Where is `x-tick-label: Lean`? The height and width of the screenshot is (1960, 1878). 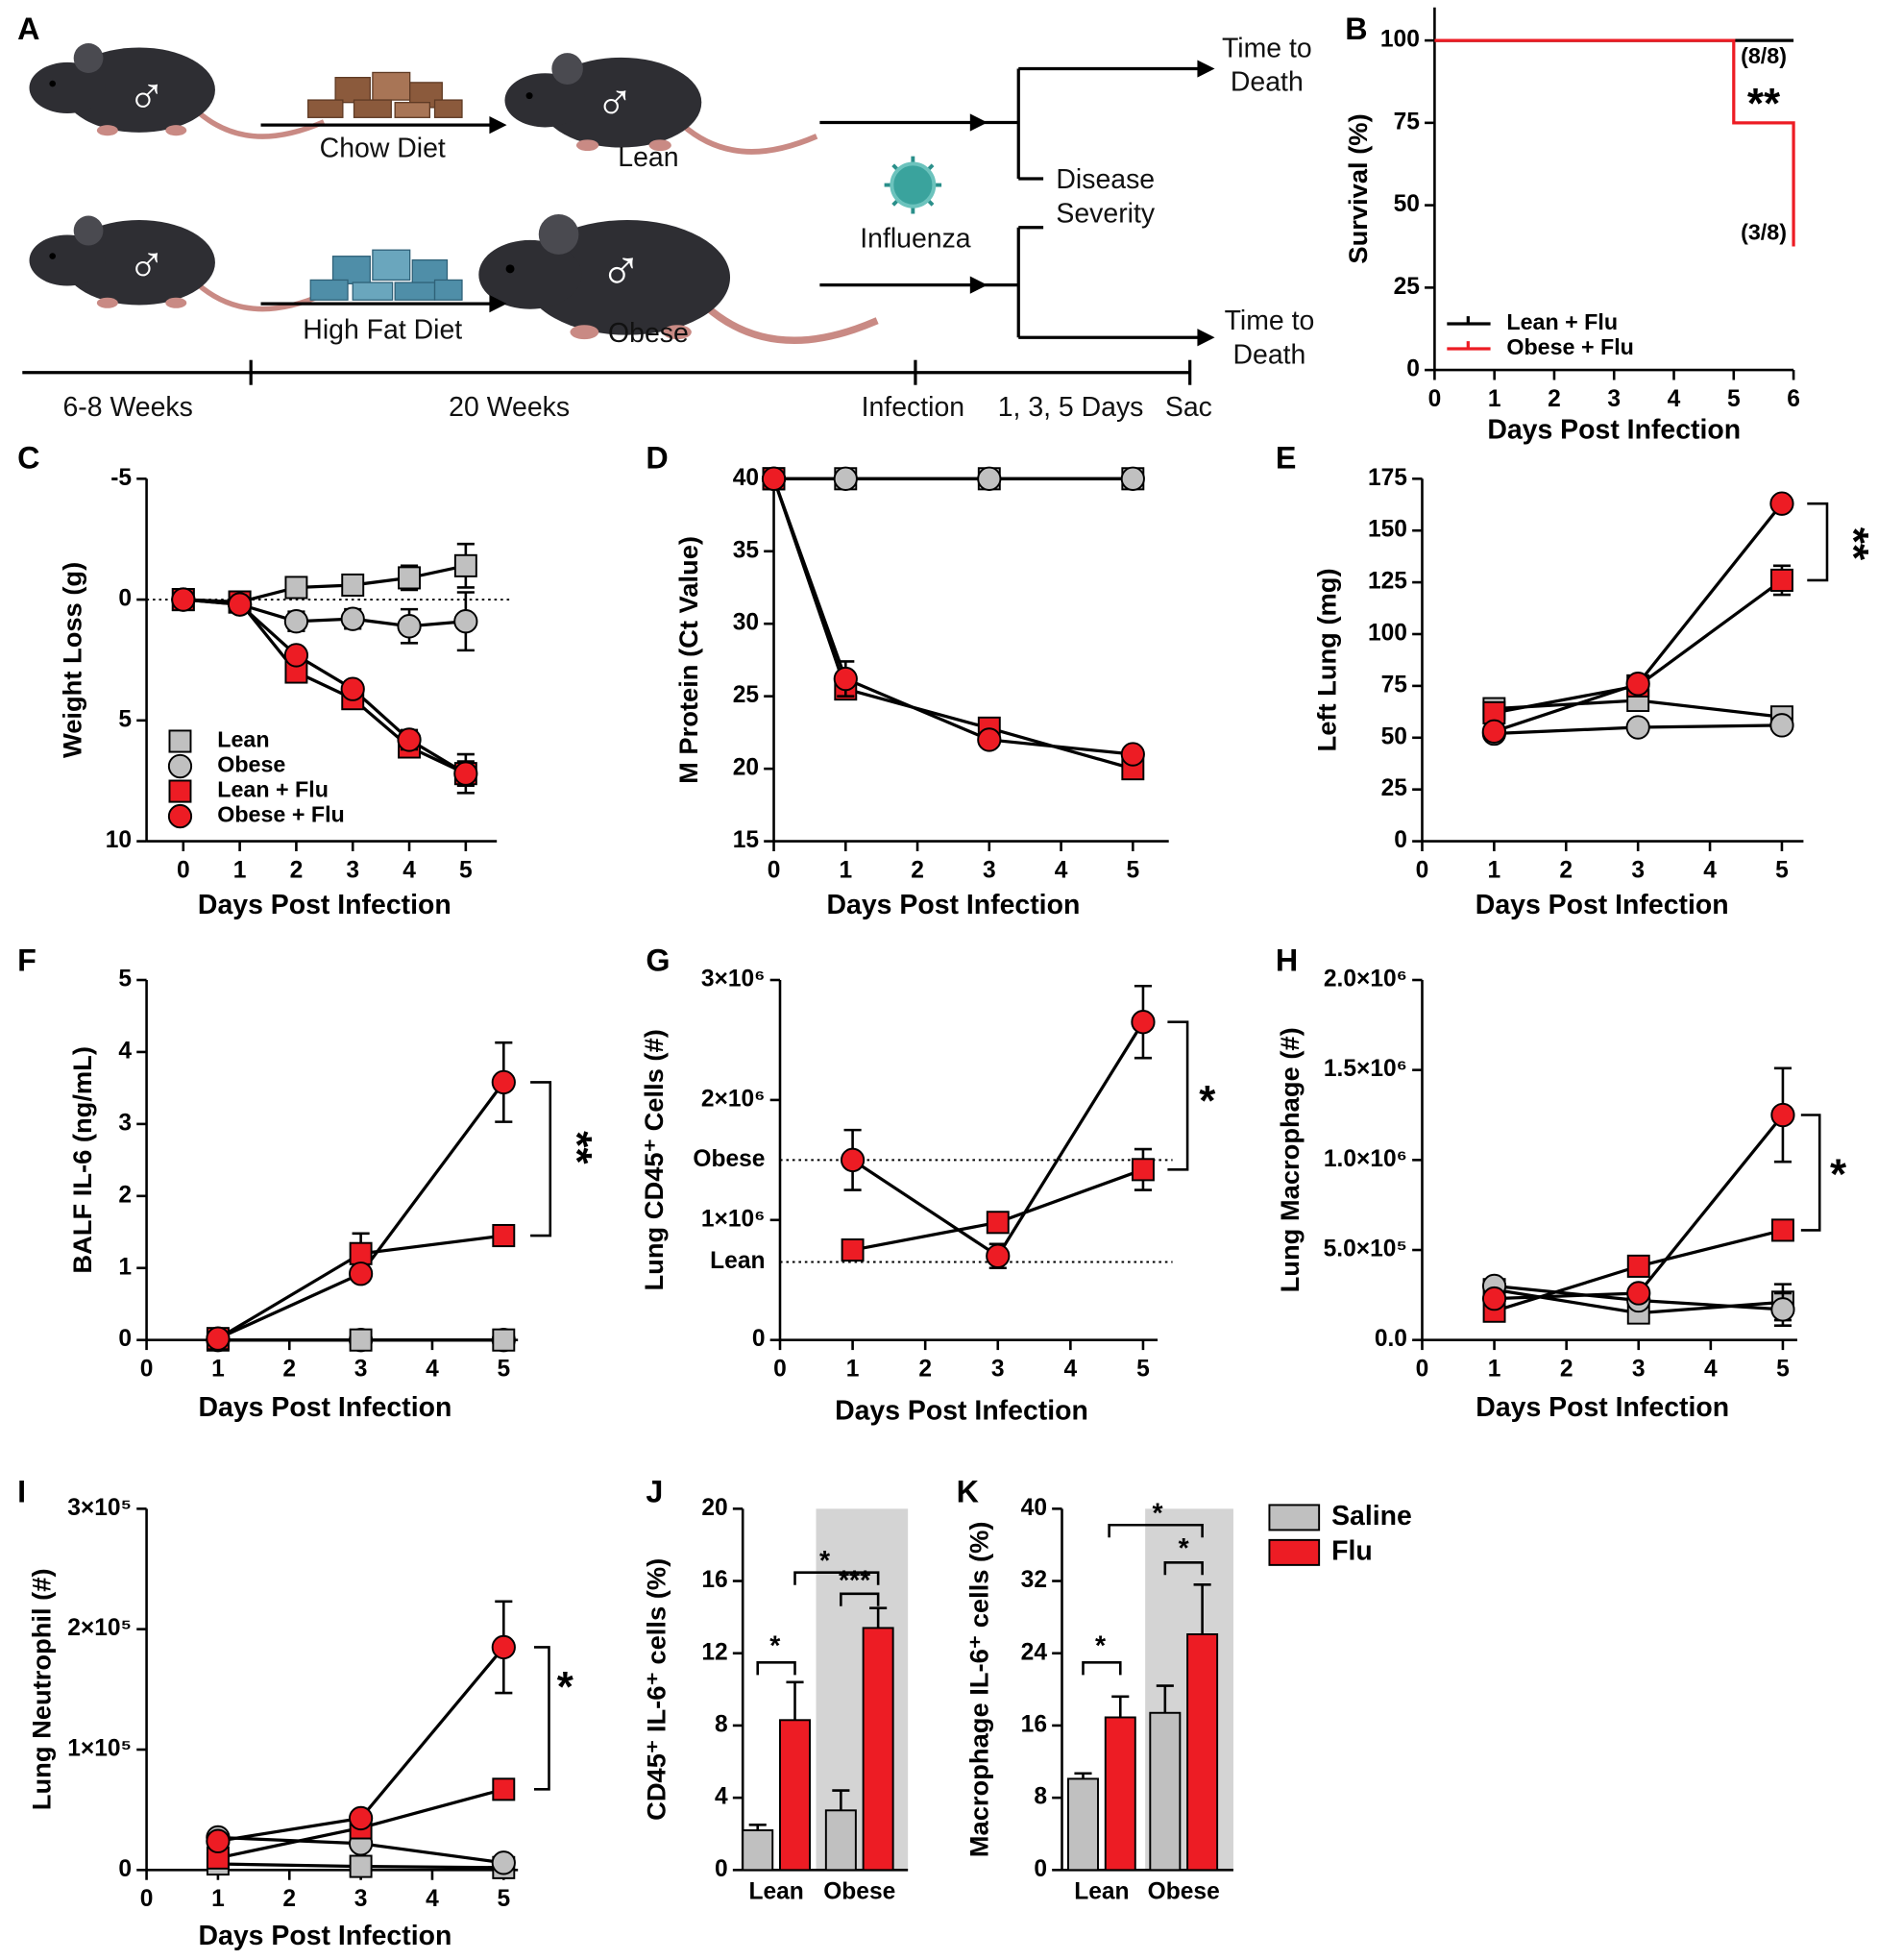 x-tick-label: Lean is located at coordinates (775, 1891).